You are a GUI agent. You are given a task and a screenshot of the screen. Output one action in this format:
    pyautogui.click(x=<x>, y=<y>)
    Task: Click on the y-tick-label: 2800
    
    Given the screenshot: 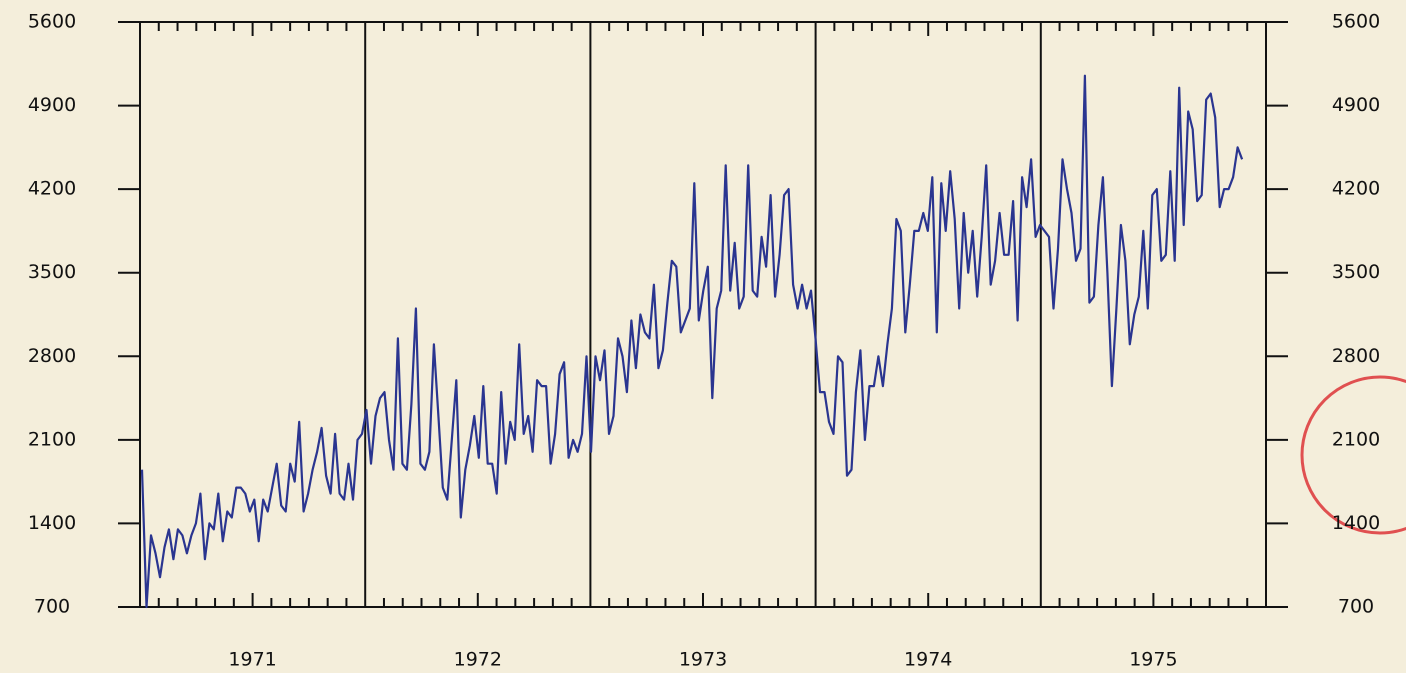 What is the action you would take?
    pyautogui.click(x=52, y=356)
    